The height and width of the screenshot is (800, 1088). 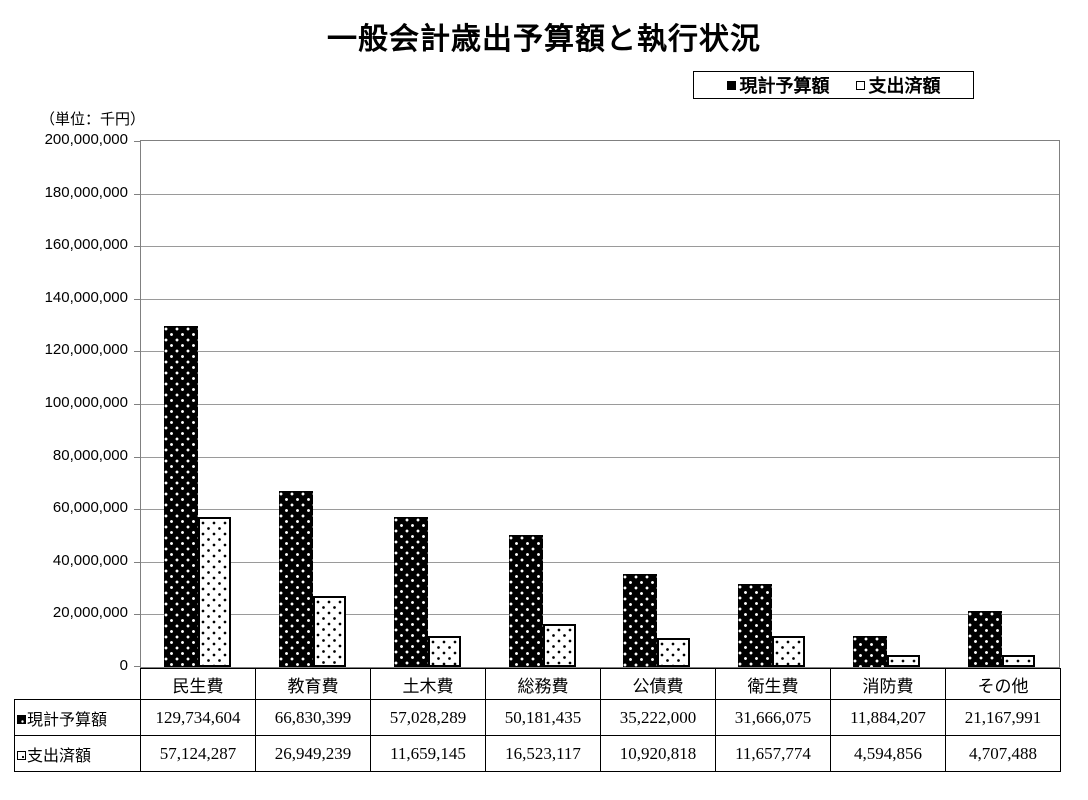 What do you see at coordinates (86, 402) in the screenshot?
I see `y-axis-label: 100,000,000` at bounding box center [86, 402].